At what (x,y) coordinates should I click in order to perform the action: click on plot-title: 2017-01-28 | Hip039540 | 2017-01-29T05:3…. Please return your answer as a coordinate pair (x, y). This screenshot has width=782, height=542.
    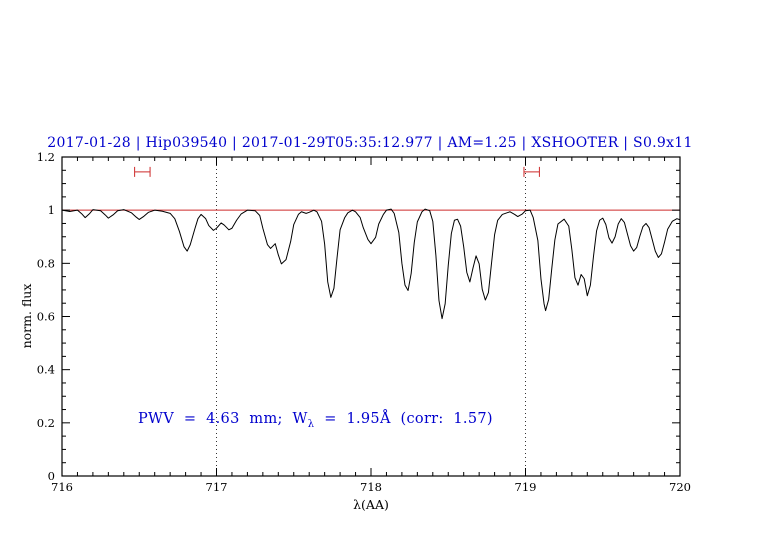
    Looking at the image, I should click on (370, 143).